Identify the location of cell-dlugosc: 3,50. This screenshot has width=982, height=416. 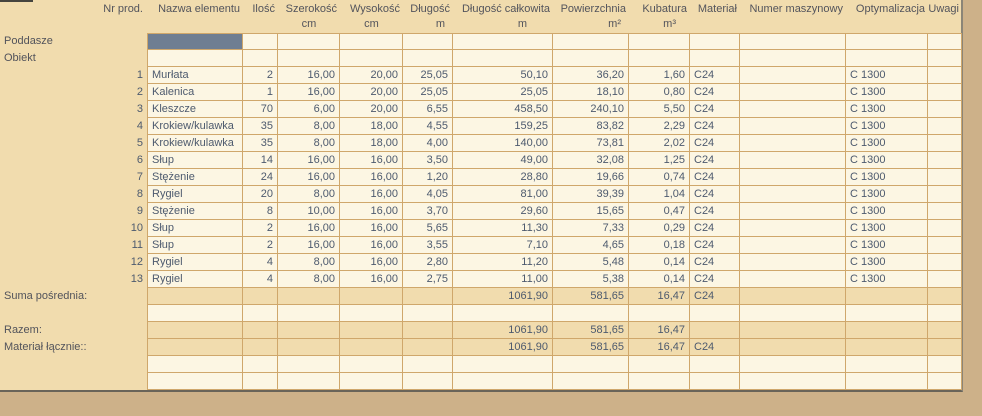
(428, 160).